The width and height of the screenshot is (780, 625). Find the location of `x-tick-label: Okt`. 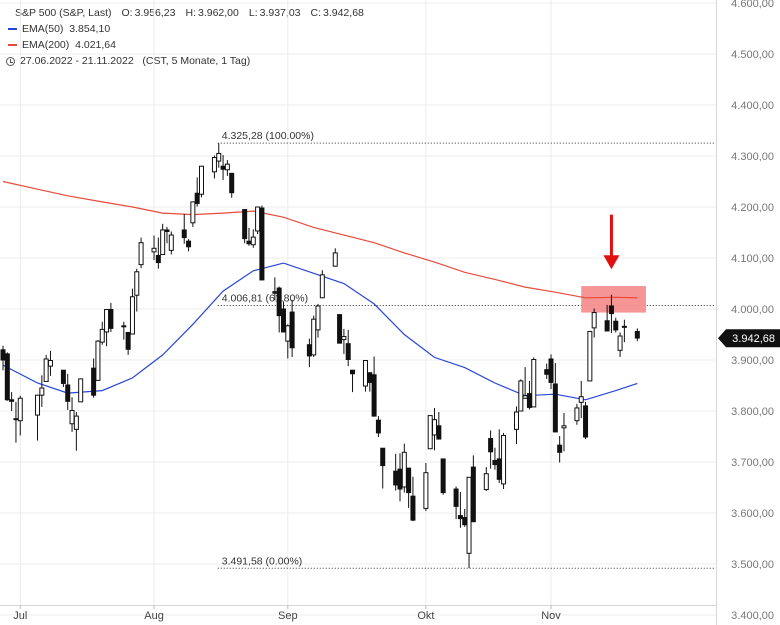

x-tick-label: Okt is located at coordinates (425, 616).